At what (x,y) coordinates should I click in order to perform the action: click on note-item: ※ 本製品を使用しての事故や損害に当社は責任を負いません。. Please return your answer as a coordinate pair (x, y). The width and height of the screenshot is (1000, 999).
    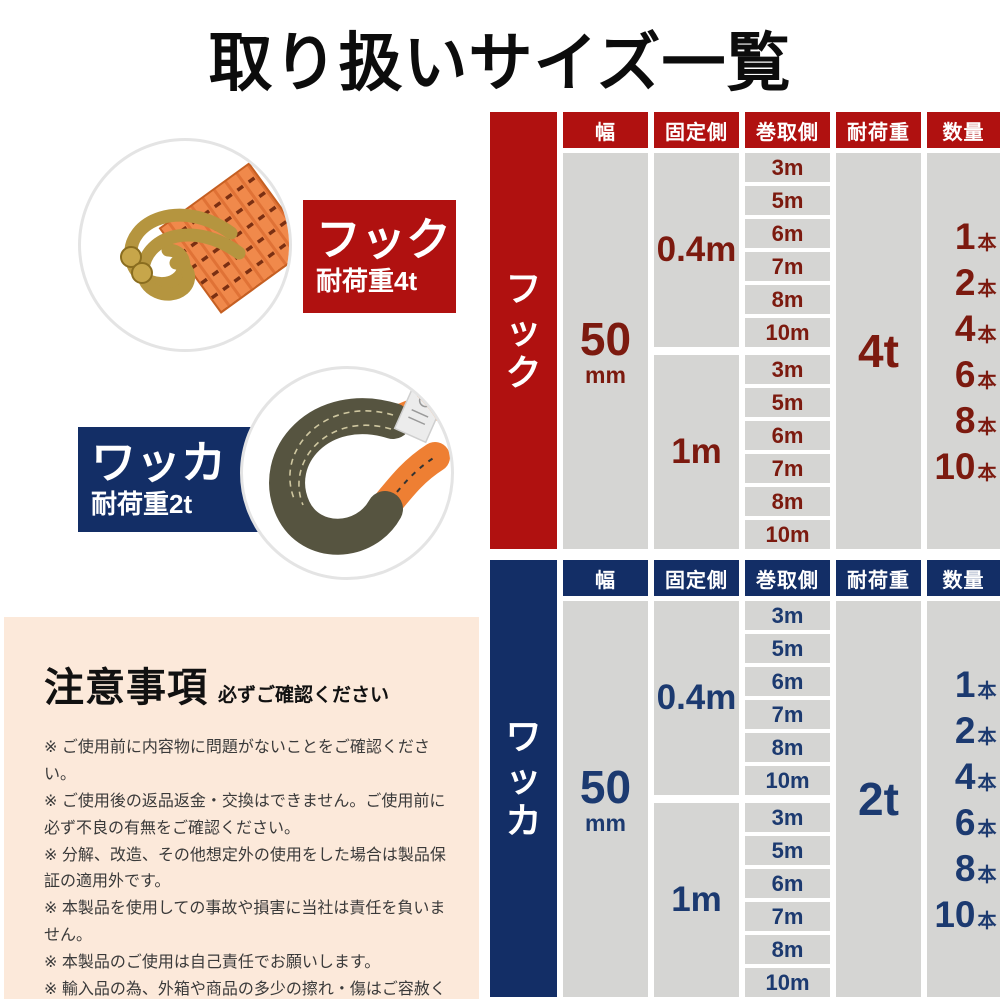
    Looking at the image, I should click on (245, 922).